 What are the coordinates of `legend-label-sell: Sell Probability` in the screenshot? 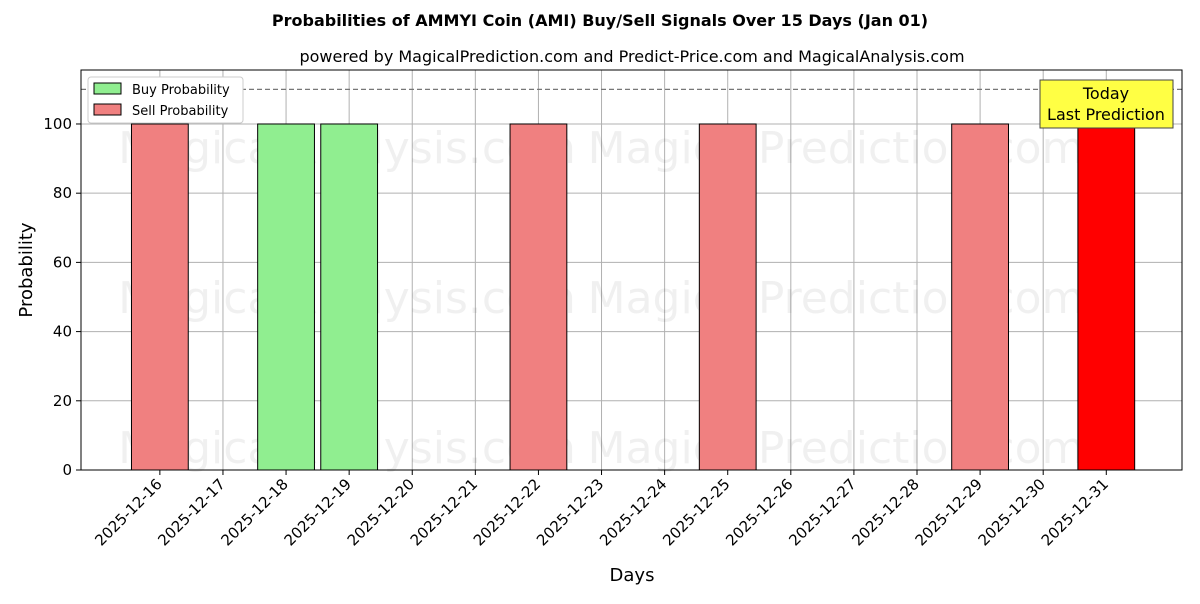 It's located at (180, 111).